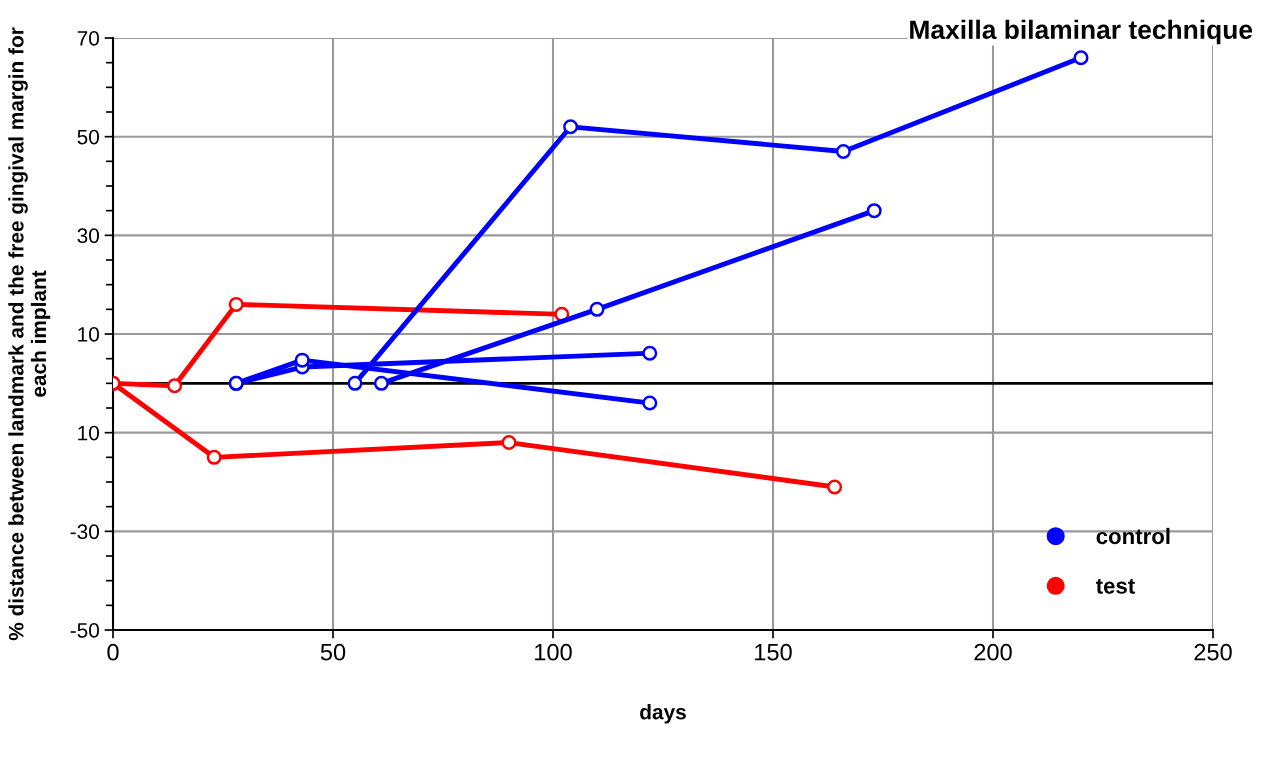 Image resolution: width=1277 pixels, height=768 pixels. Describe the element at coordinates (1081, 32) in the screenshot. I see `chart-title: Maxilla bilaminar technique` at that location.